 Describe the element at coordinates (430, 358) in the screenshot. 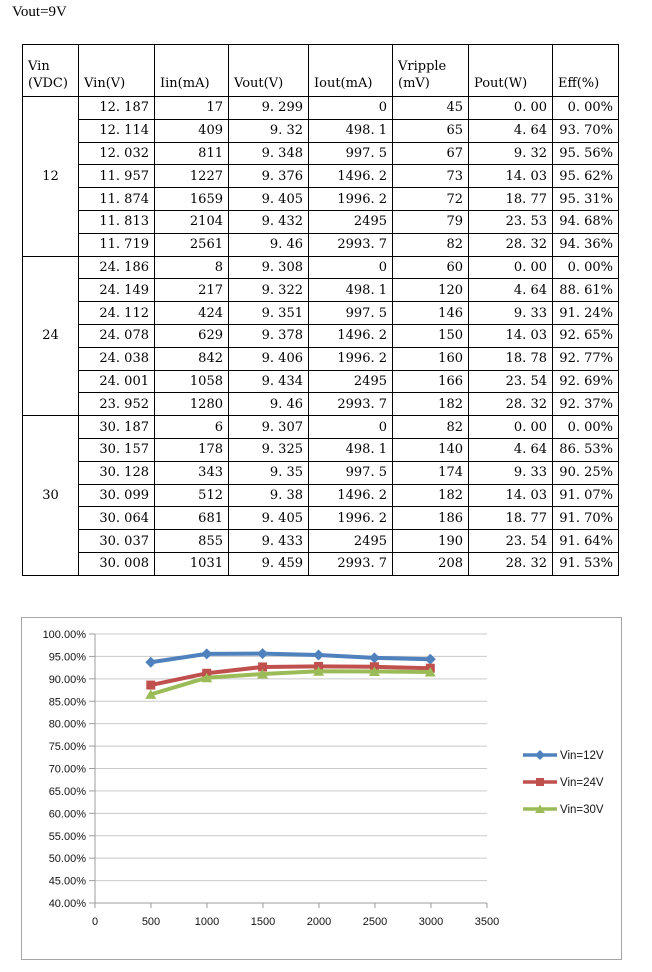

I see `cell-vripple-mv: 160` at that location.